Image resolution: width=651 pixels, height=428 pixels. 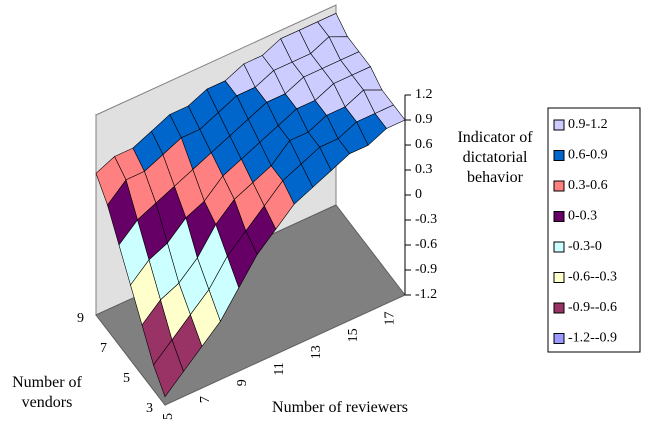 I want to click on y-tick-label: 9, so click(x=80, y=318).